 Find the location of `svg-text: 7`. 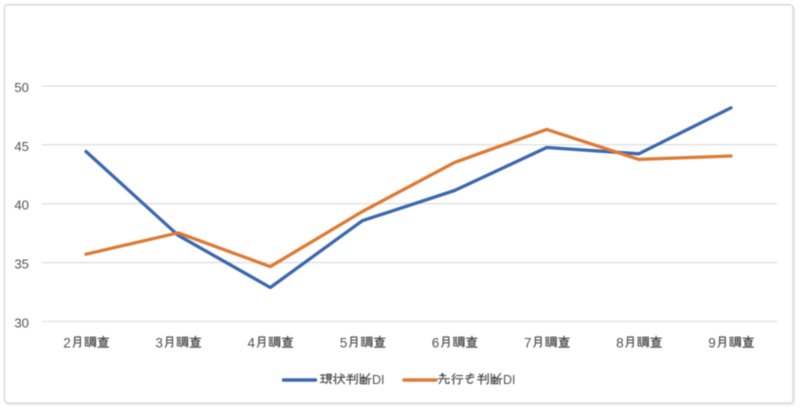

svg-text: 7 is located at coordinates (528, 342).